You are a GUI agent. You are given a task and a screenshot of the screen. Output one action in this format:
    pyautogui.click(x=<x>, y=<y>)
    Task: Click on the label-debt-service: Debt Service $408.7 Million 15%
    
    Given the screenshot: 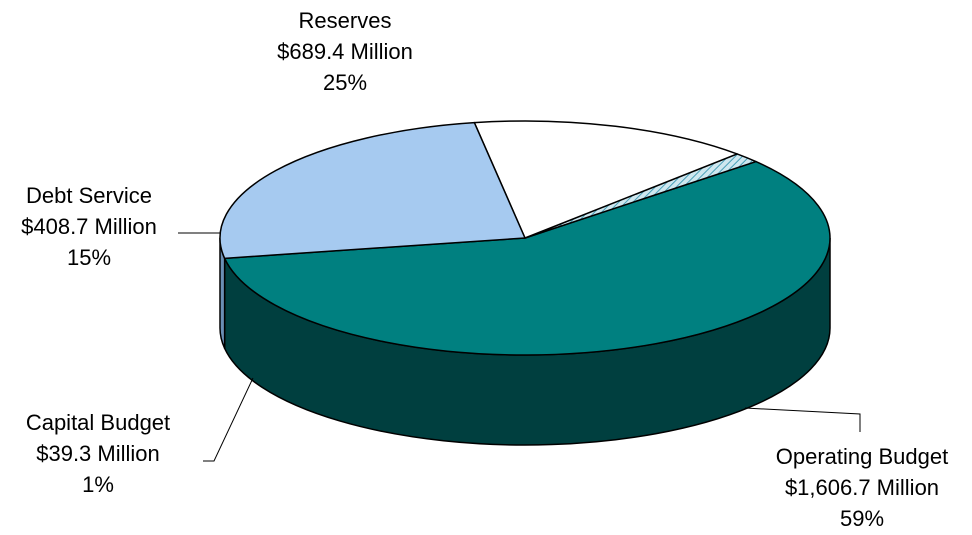 What is the action you would take?
    pyautogui.click(x=89, y=226)
    